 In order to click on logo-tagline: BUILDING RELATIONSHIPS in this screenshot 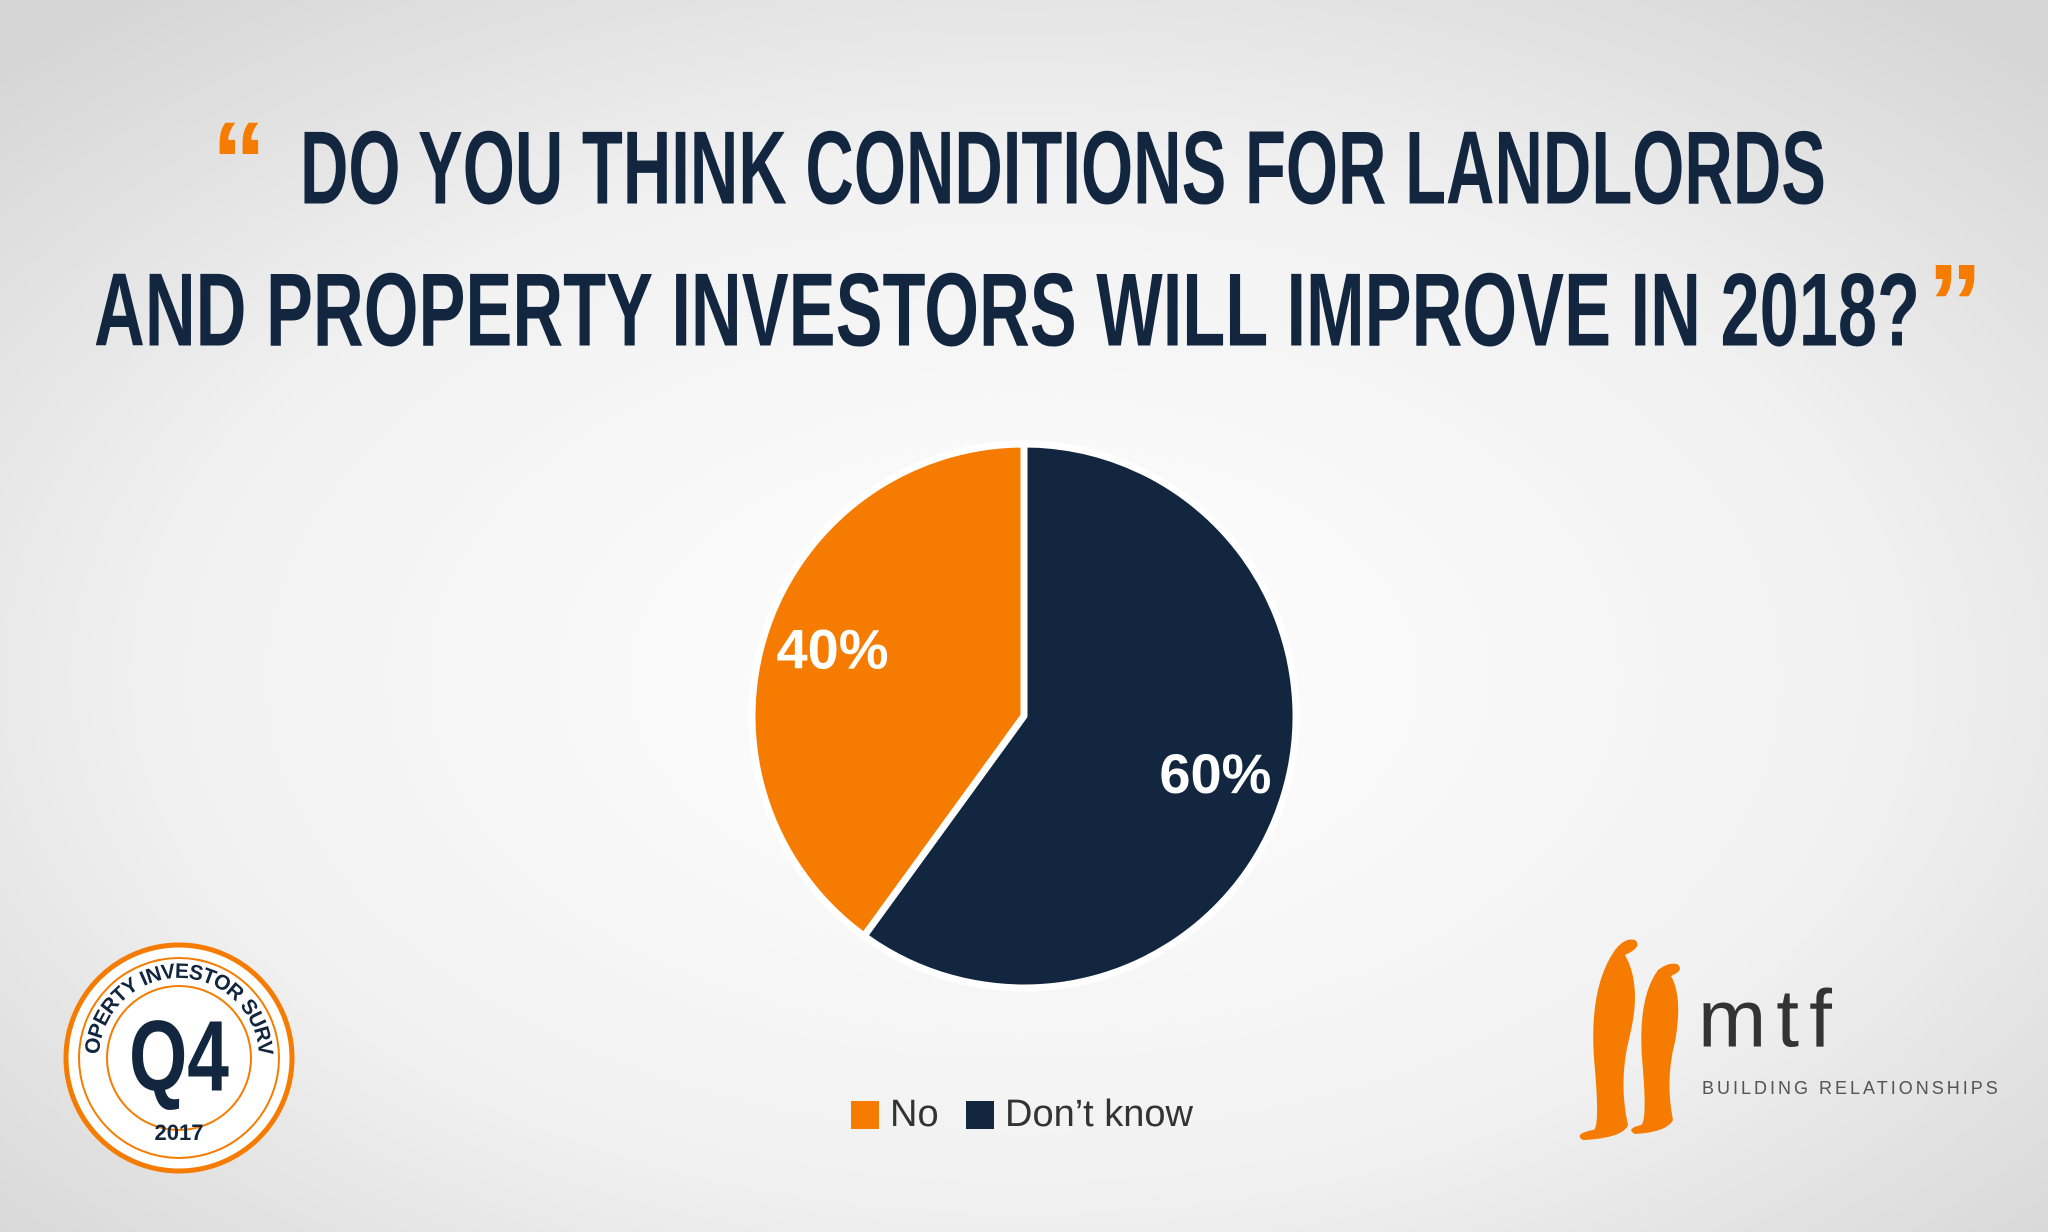, I will do `click(1851, 1088)`.